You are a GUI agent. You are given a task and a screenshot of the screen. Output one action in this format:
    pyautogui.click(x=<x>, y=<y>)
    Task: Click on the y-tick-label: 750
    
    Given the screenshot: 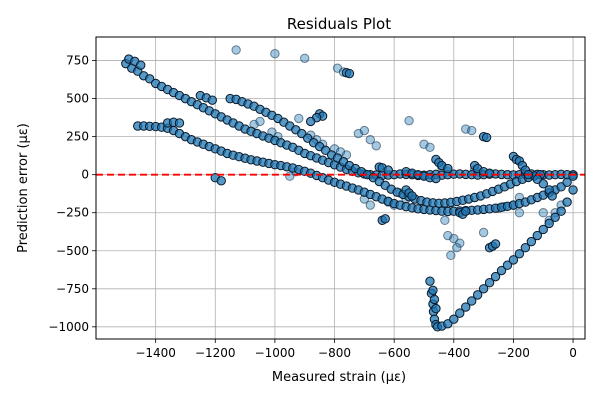 What is the action you would take?
    pyautogui.click(x=77, y=61)
    